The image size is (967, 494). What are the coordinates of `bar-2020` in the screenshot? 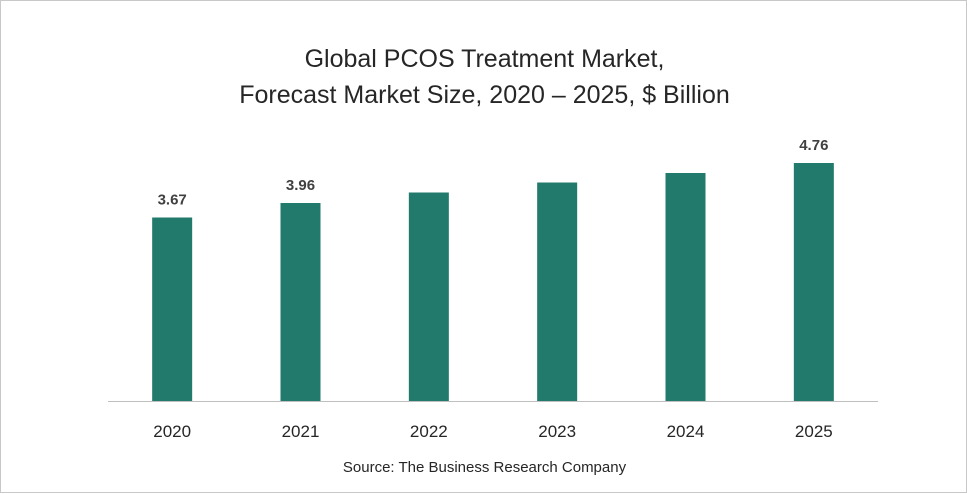 It's located at (172, 309).